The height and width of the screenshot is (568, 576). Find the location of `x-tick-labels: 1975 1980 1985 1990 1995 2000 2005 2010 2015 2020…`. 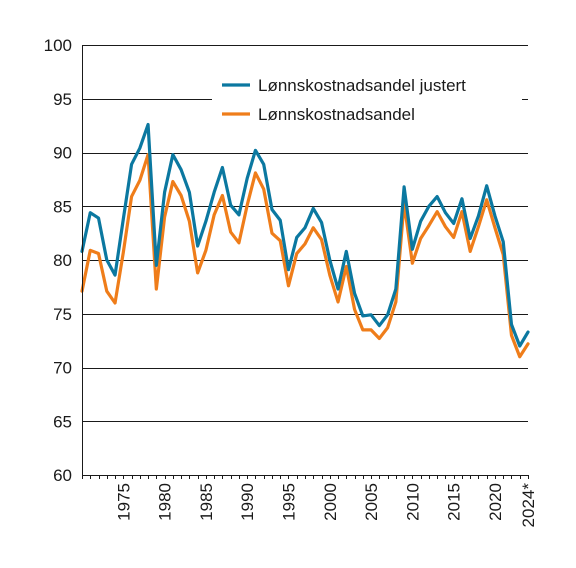

x-tick-labels: 1975 1980 1985 1990 1995 2000 2005 2010 2015 2020… is located at coordinates (326, 505).